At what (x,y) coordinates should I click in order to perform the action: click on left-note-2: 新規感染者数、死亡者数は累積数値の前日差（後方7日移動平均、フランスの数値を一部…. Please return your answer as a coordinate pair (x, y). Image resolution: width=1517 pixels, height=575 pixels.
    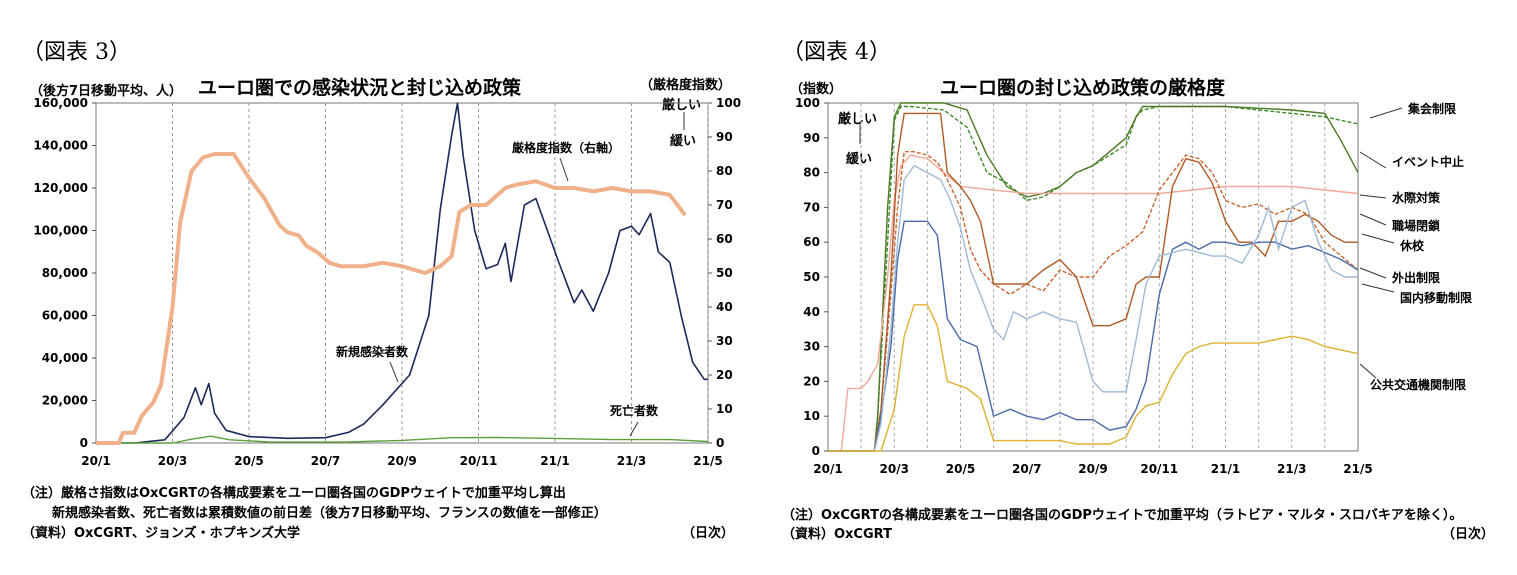
    Looking at the image, I should click on (329, 513).